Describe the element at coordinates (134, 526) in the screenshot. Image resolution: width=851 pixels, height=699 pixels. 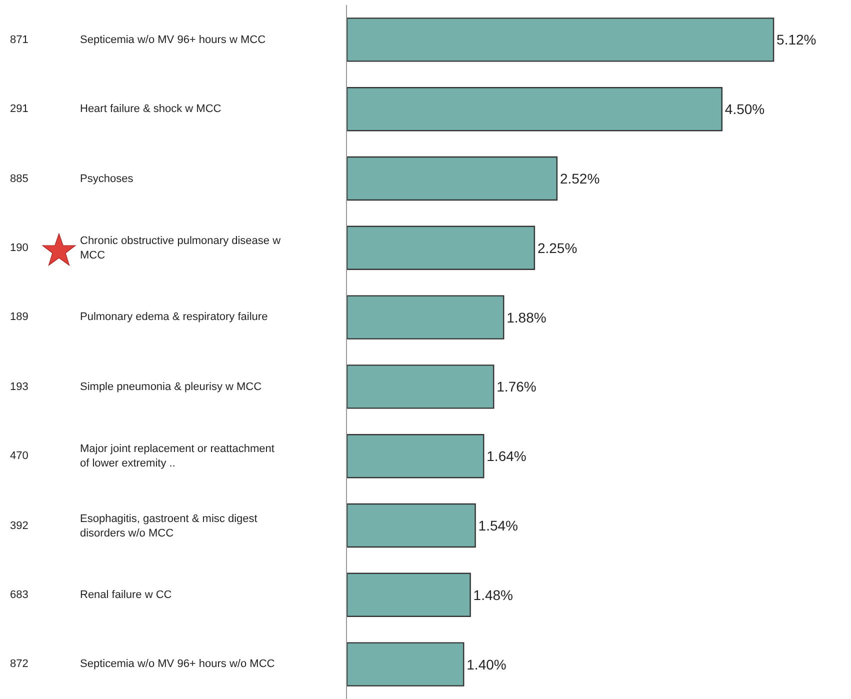
I see `category-label: 392 Esophagitis, gastroent & misc digest disorders w/o MCC` at that location.